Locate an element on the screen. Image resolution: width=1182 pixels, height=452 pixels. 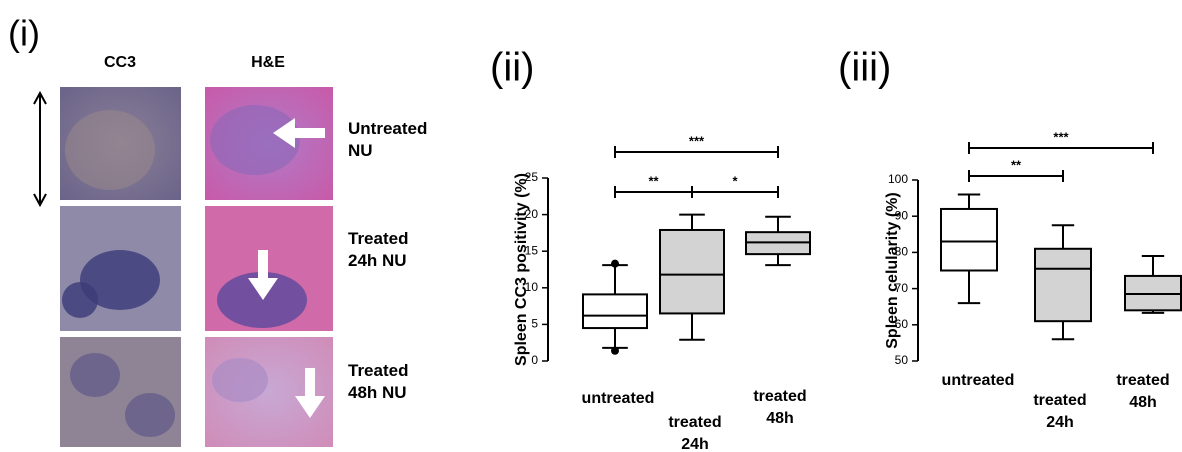
row-label: Untreated NU is located at coordinates (388, 139).